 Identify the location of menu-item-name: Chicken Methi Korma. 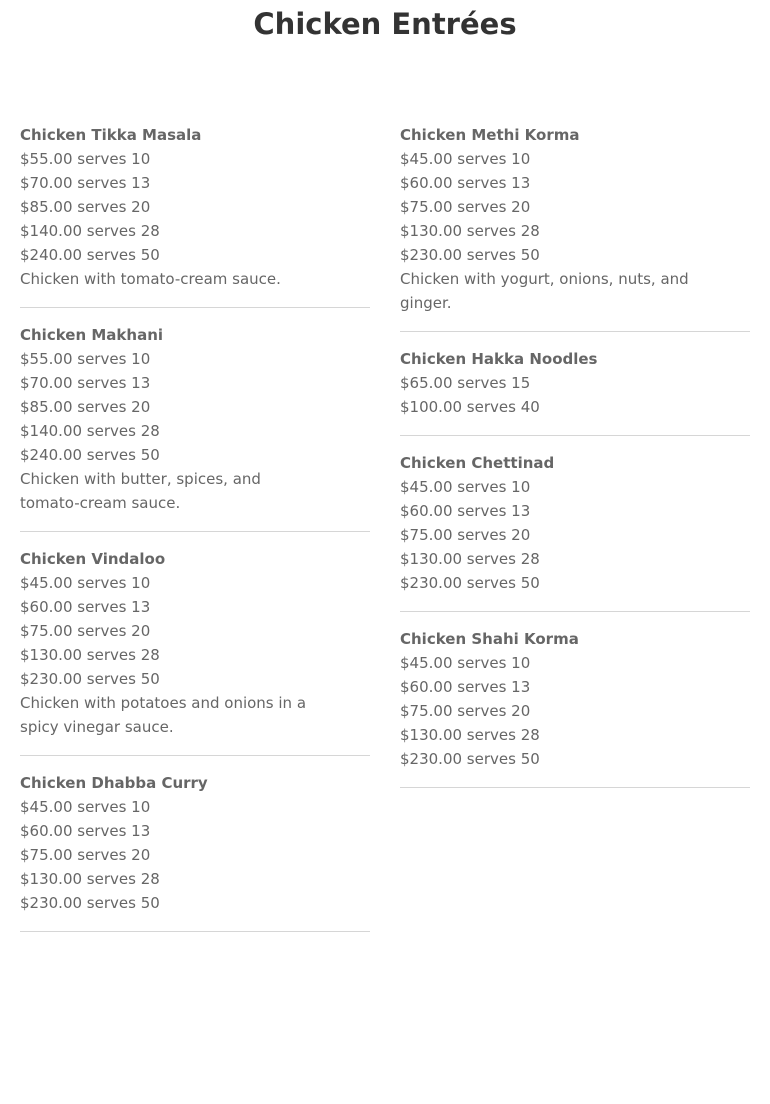
(490, 135).